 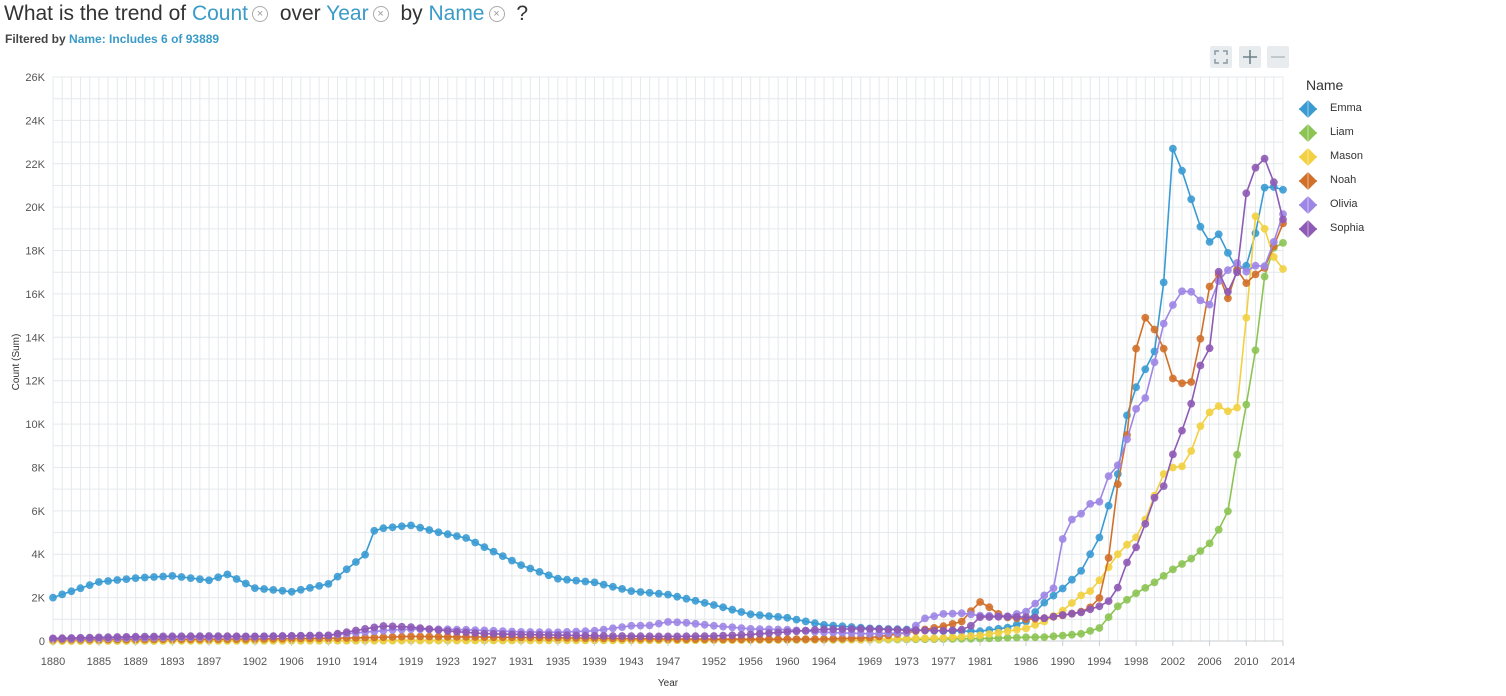 What do you see at coordinates (380, 14) in the screenshot?
I see `remove-dimension-icon: ×` at bounding box center [380, 14].